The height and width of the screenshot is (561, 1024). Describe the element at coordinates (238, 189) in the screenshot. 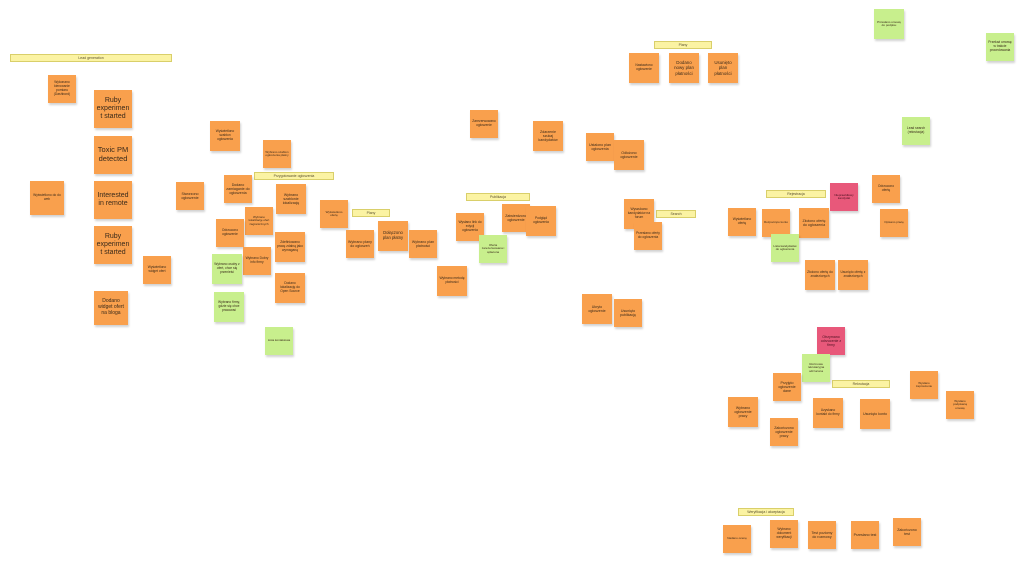

I see `sticky-note-dodano-zamiaganie-do-ogloszenia: Dodano zamiaganie do ogłoszenia` at that location.